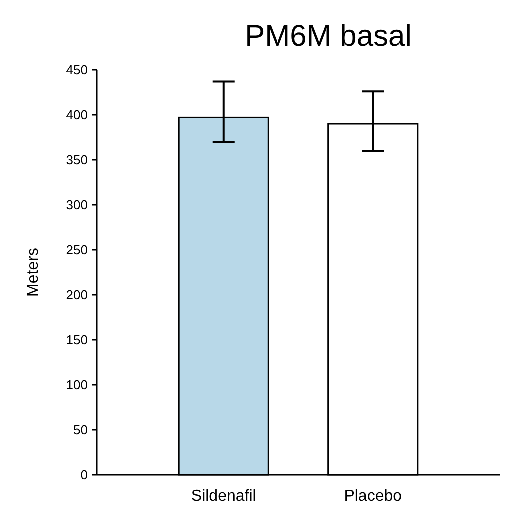 The width and height of the screenshot is (520, 521). What do you see at coordinates (223, 496) in the screenshot?
I see `x-tick-label: Sildenafil` at bounding box center [223, 496].